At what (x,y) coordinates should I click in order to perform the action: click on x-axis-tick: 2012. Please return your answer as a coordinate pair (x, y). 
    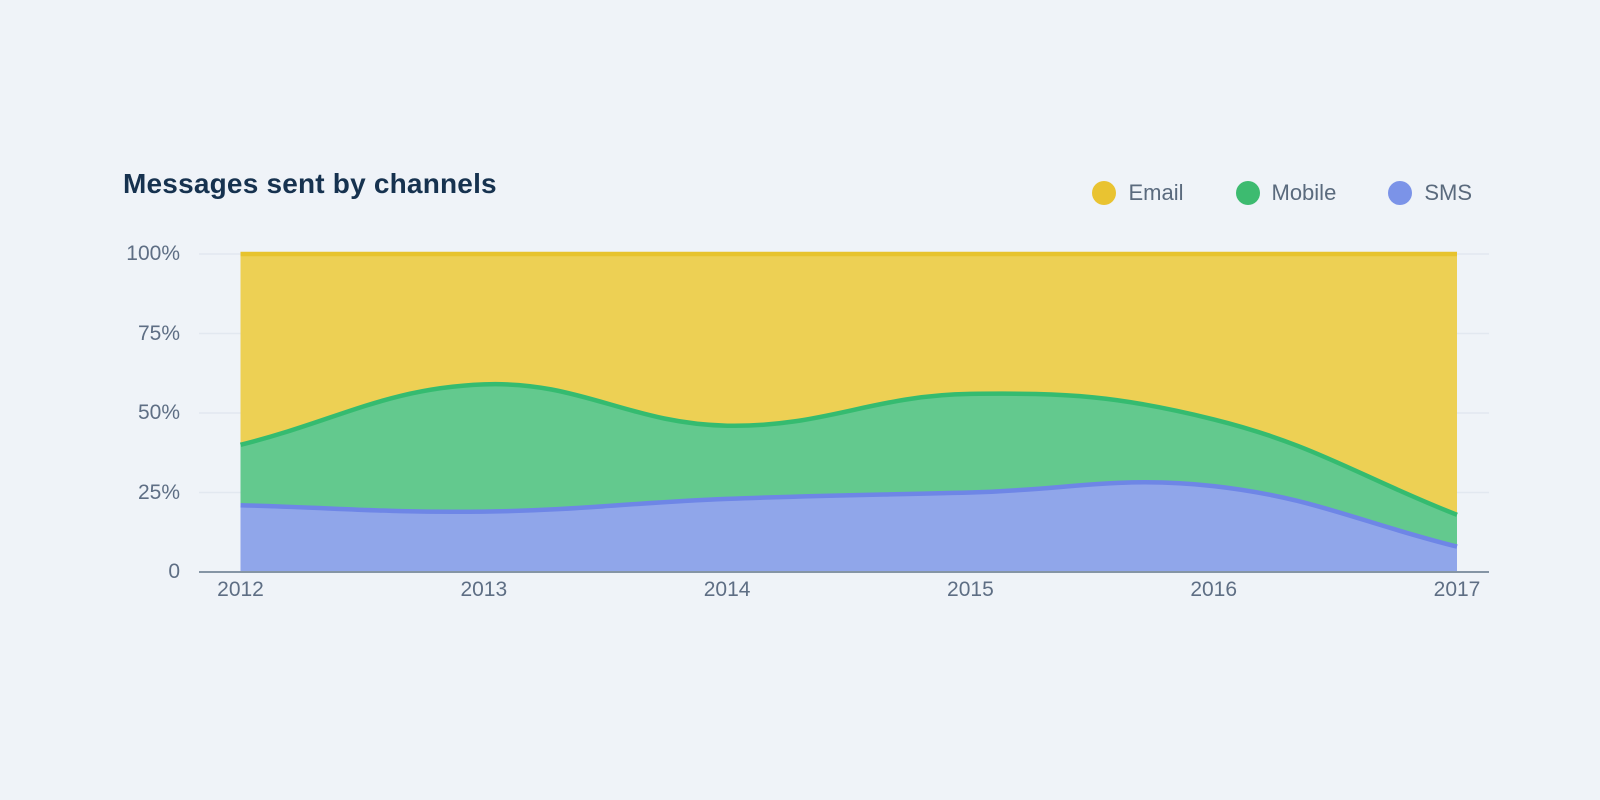
    Looking at the image, I should click on (240, 589).